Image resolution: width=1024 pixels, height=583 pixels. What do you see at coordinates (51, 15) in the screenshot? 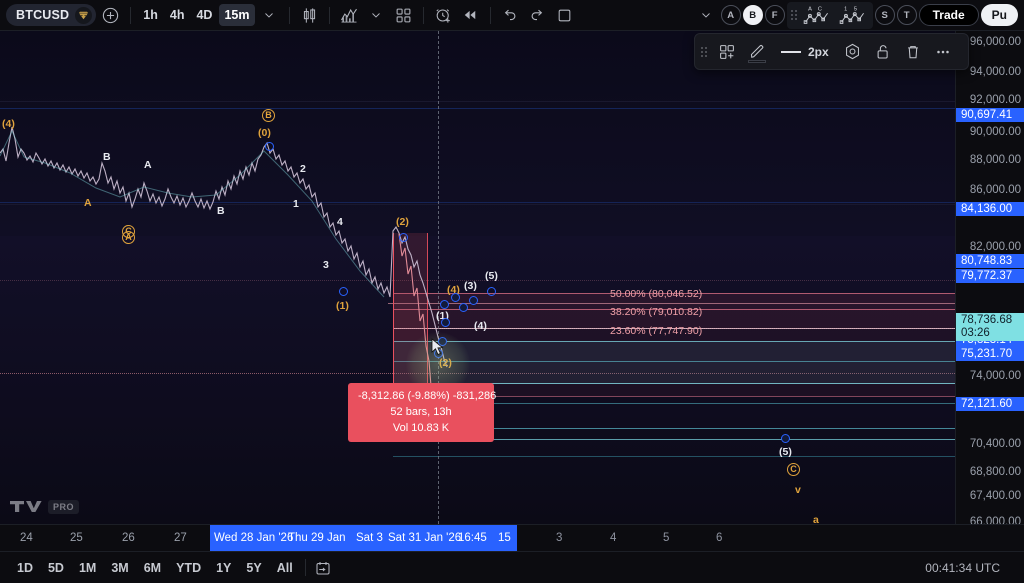
I see `symbol-search-button: BTCUSD` at bounding box center [51, 15].